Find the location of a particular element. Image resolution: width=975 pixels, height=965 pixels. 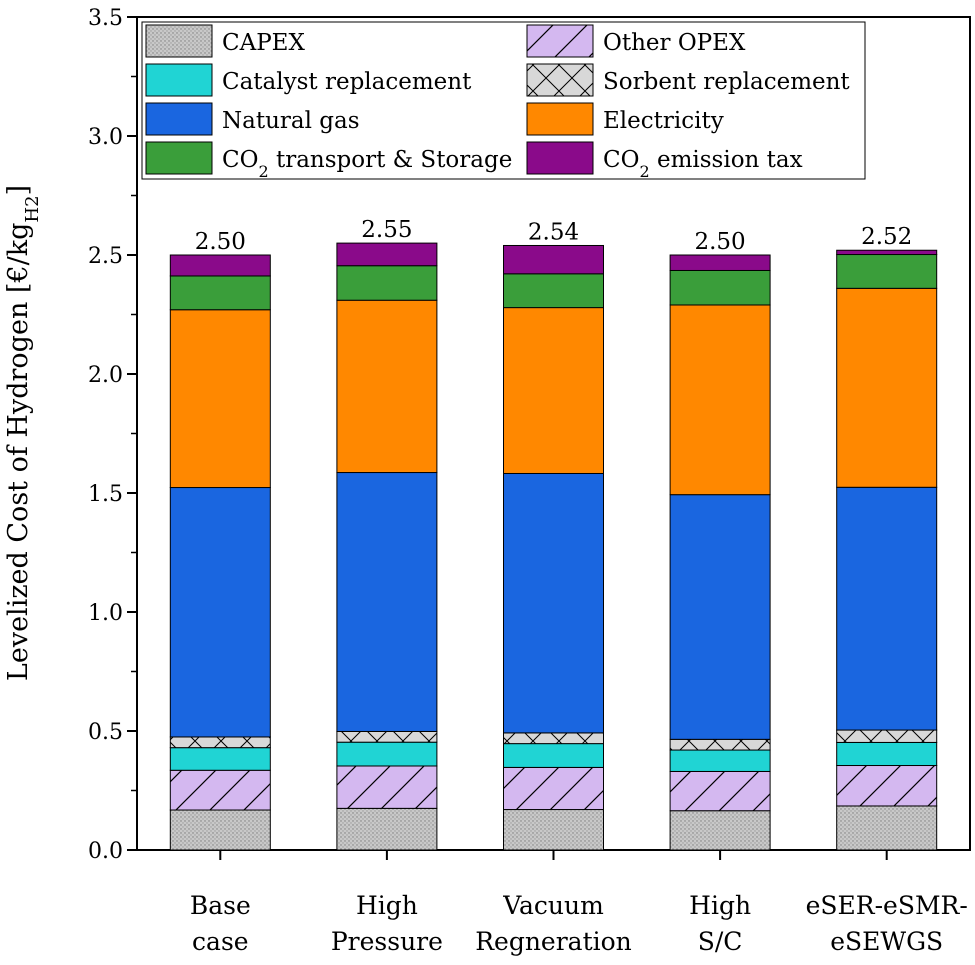

y-tick-label: 0.0 is located at coordinates (105, 851).